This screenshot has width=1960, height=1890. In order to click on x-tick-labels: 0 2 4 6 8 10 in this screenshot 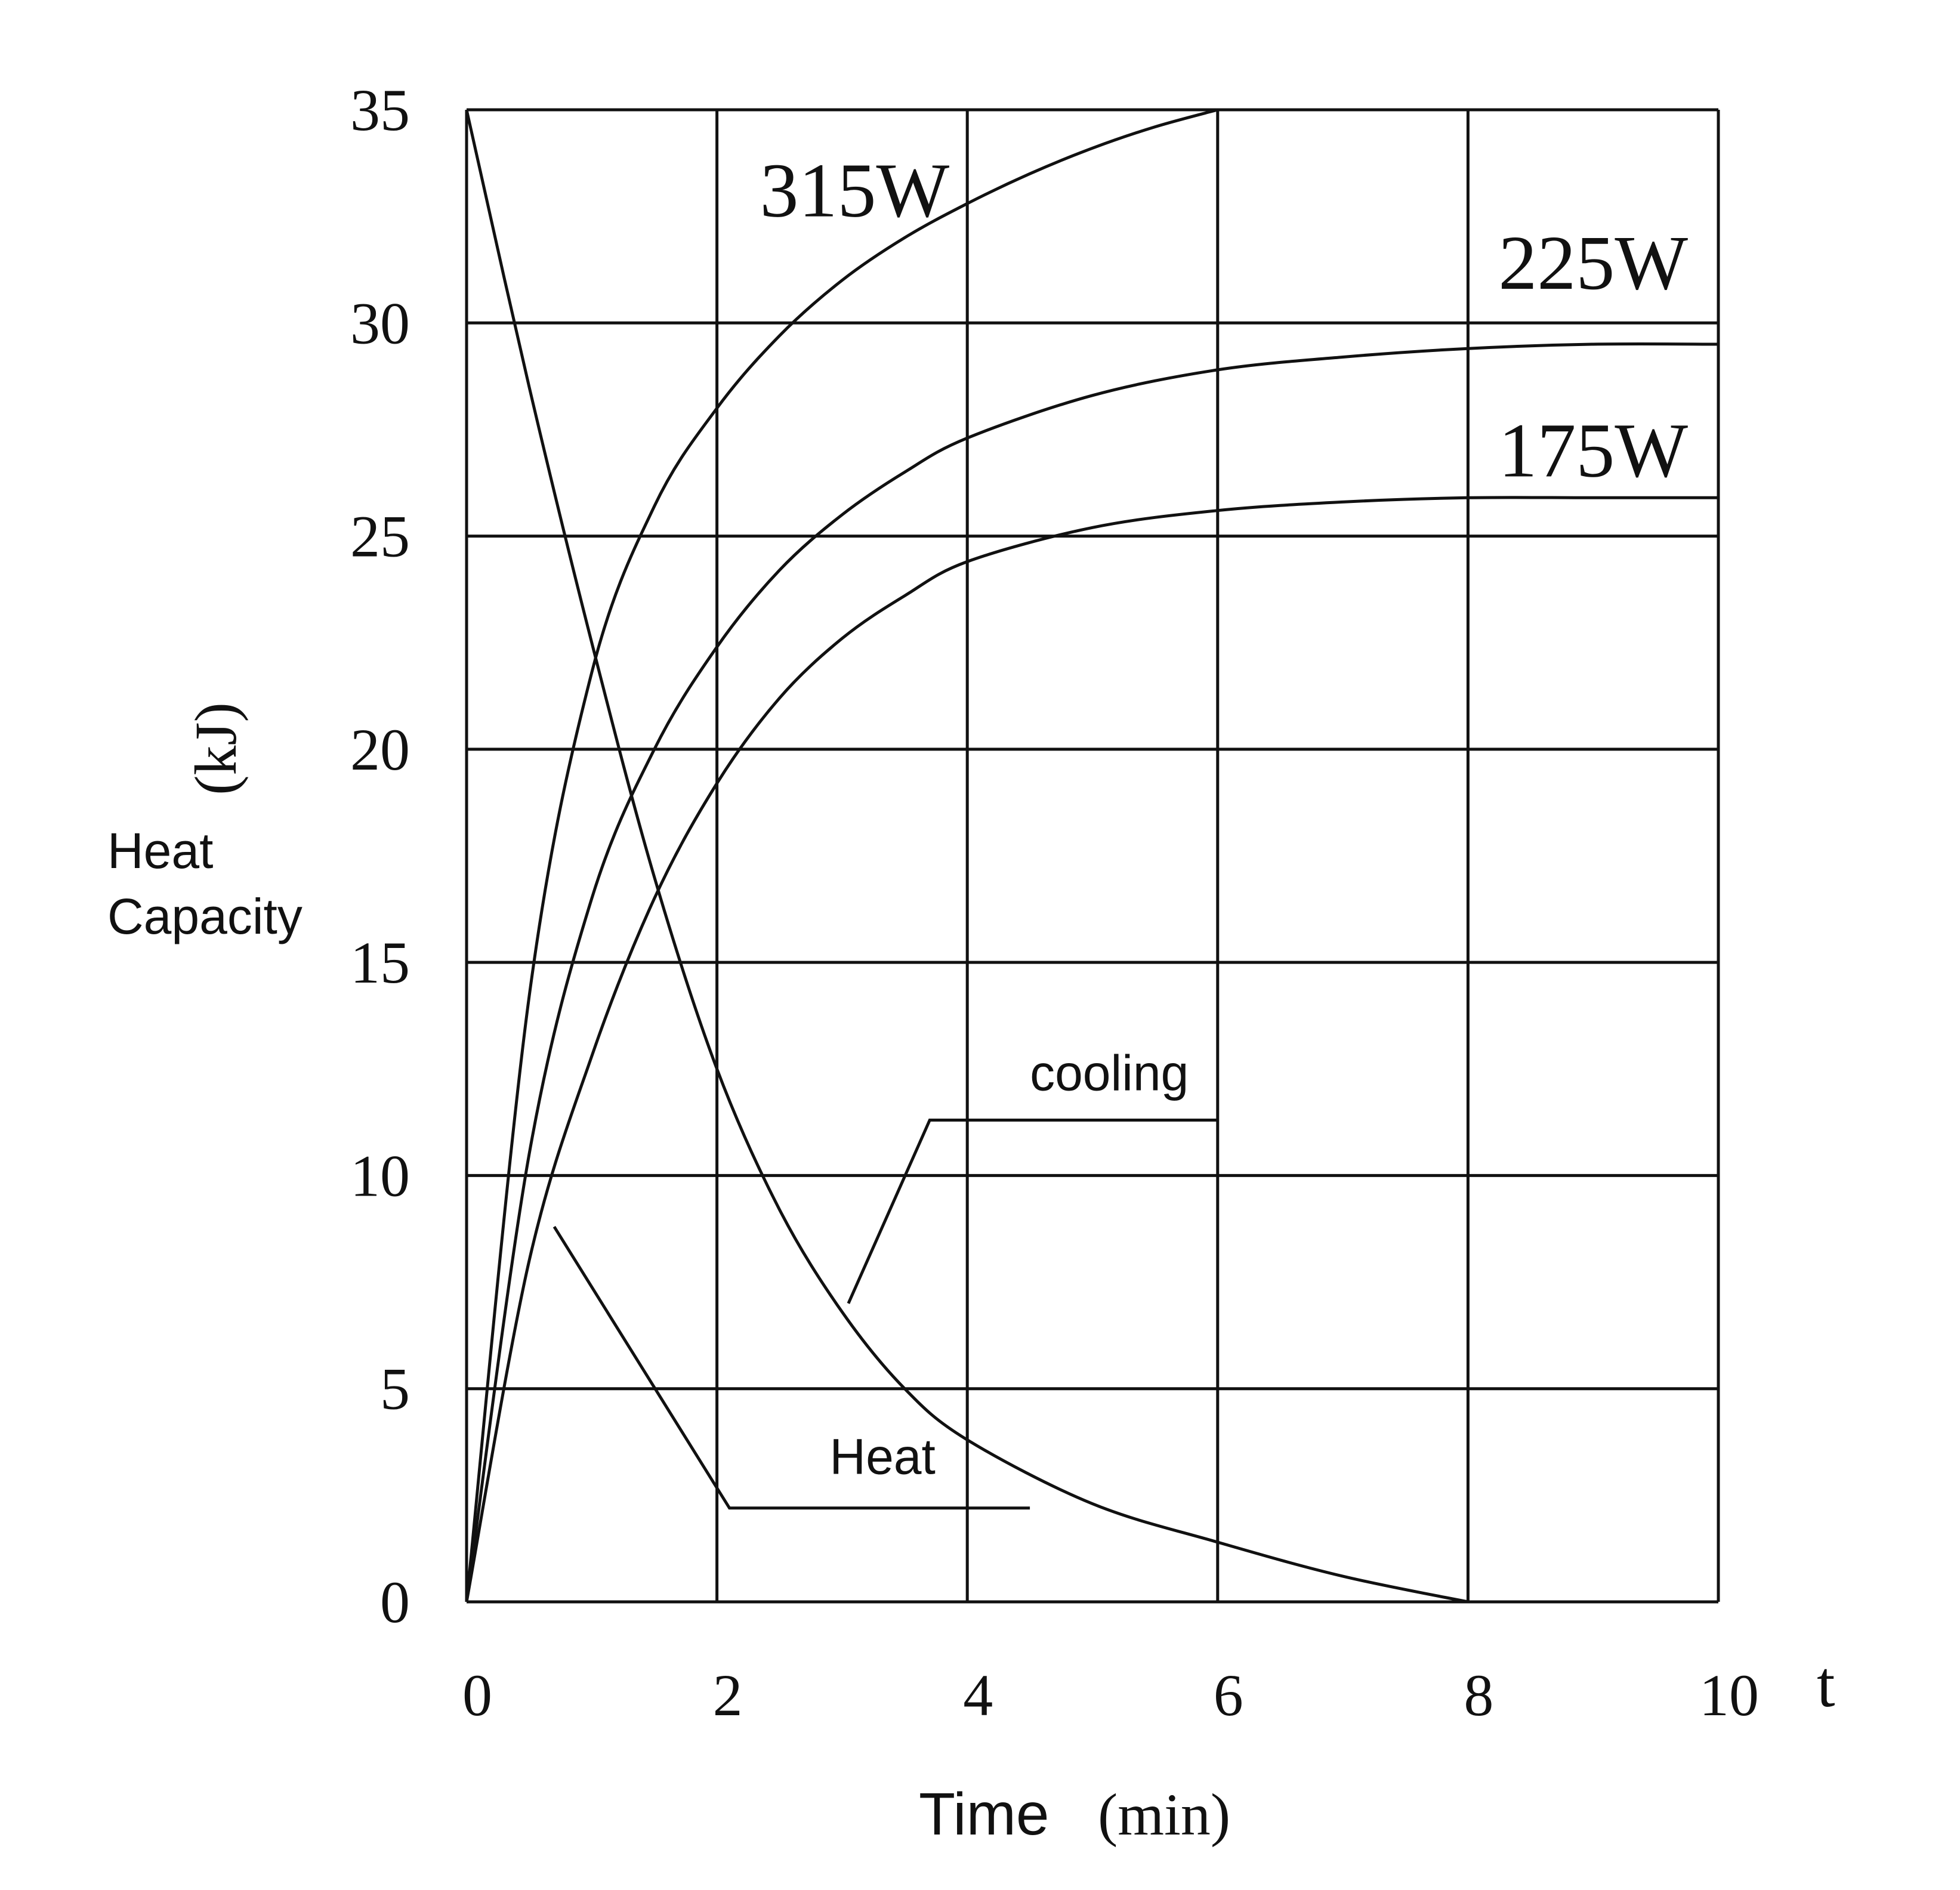, I will do `click(1110, 1695)`.